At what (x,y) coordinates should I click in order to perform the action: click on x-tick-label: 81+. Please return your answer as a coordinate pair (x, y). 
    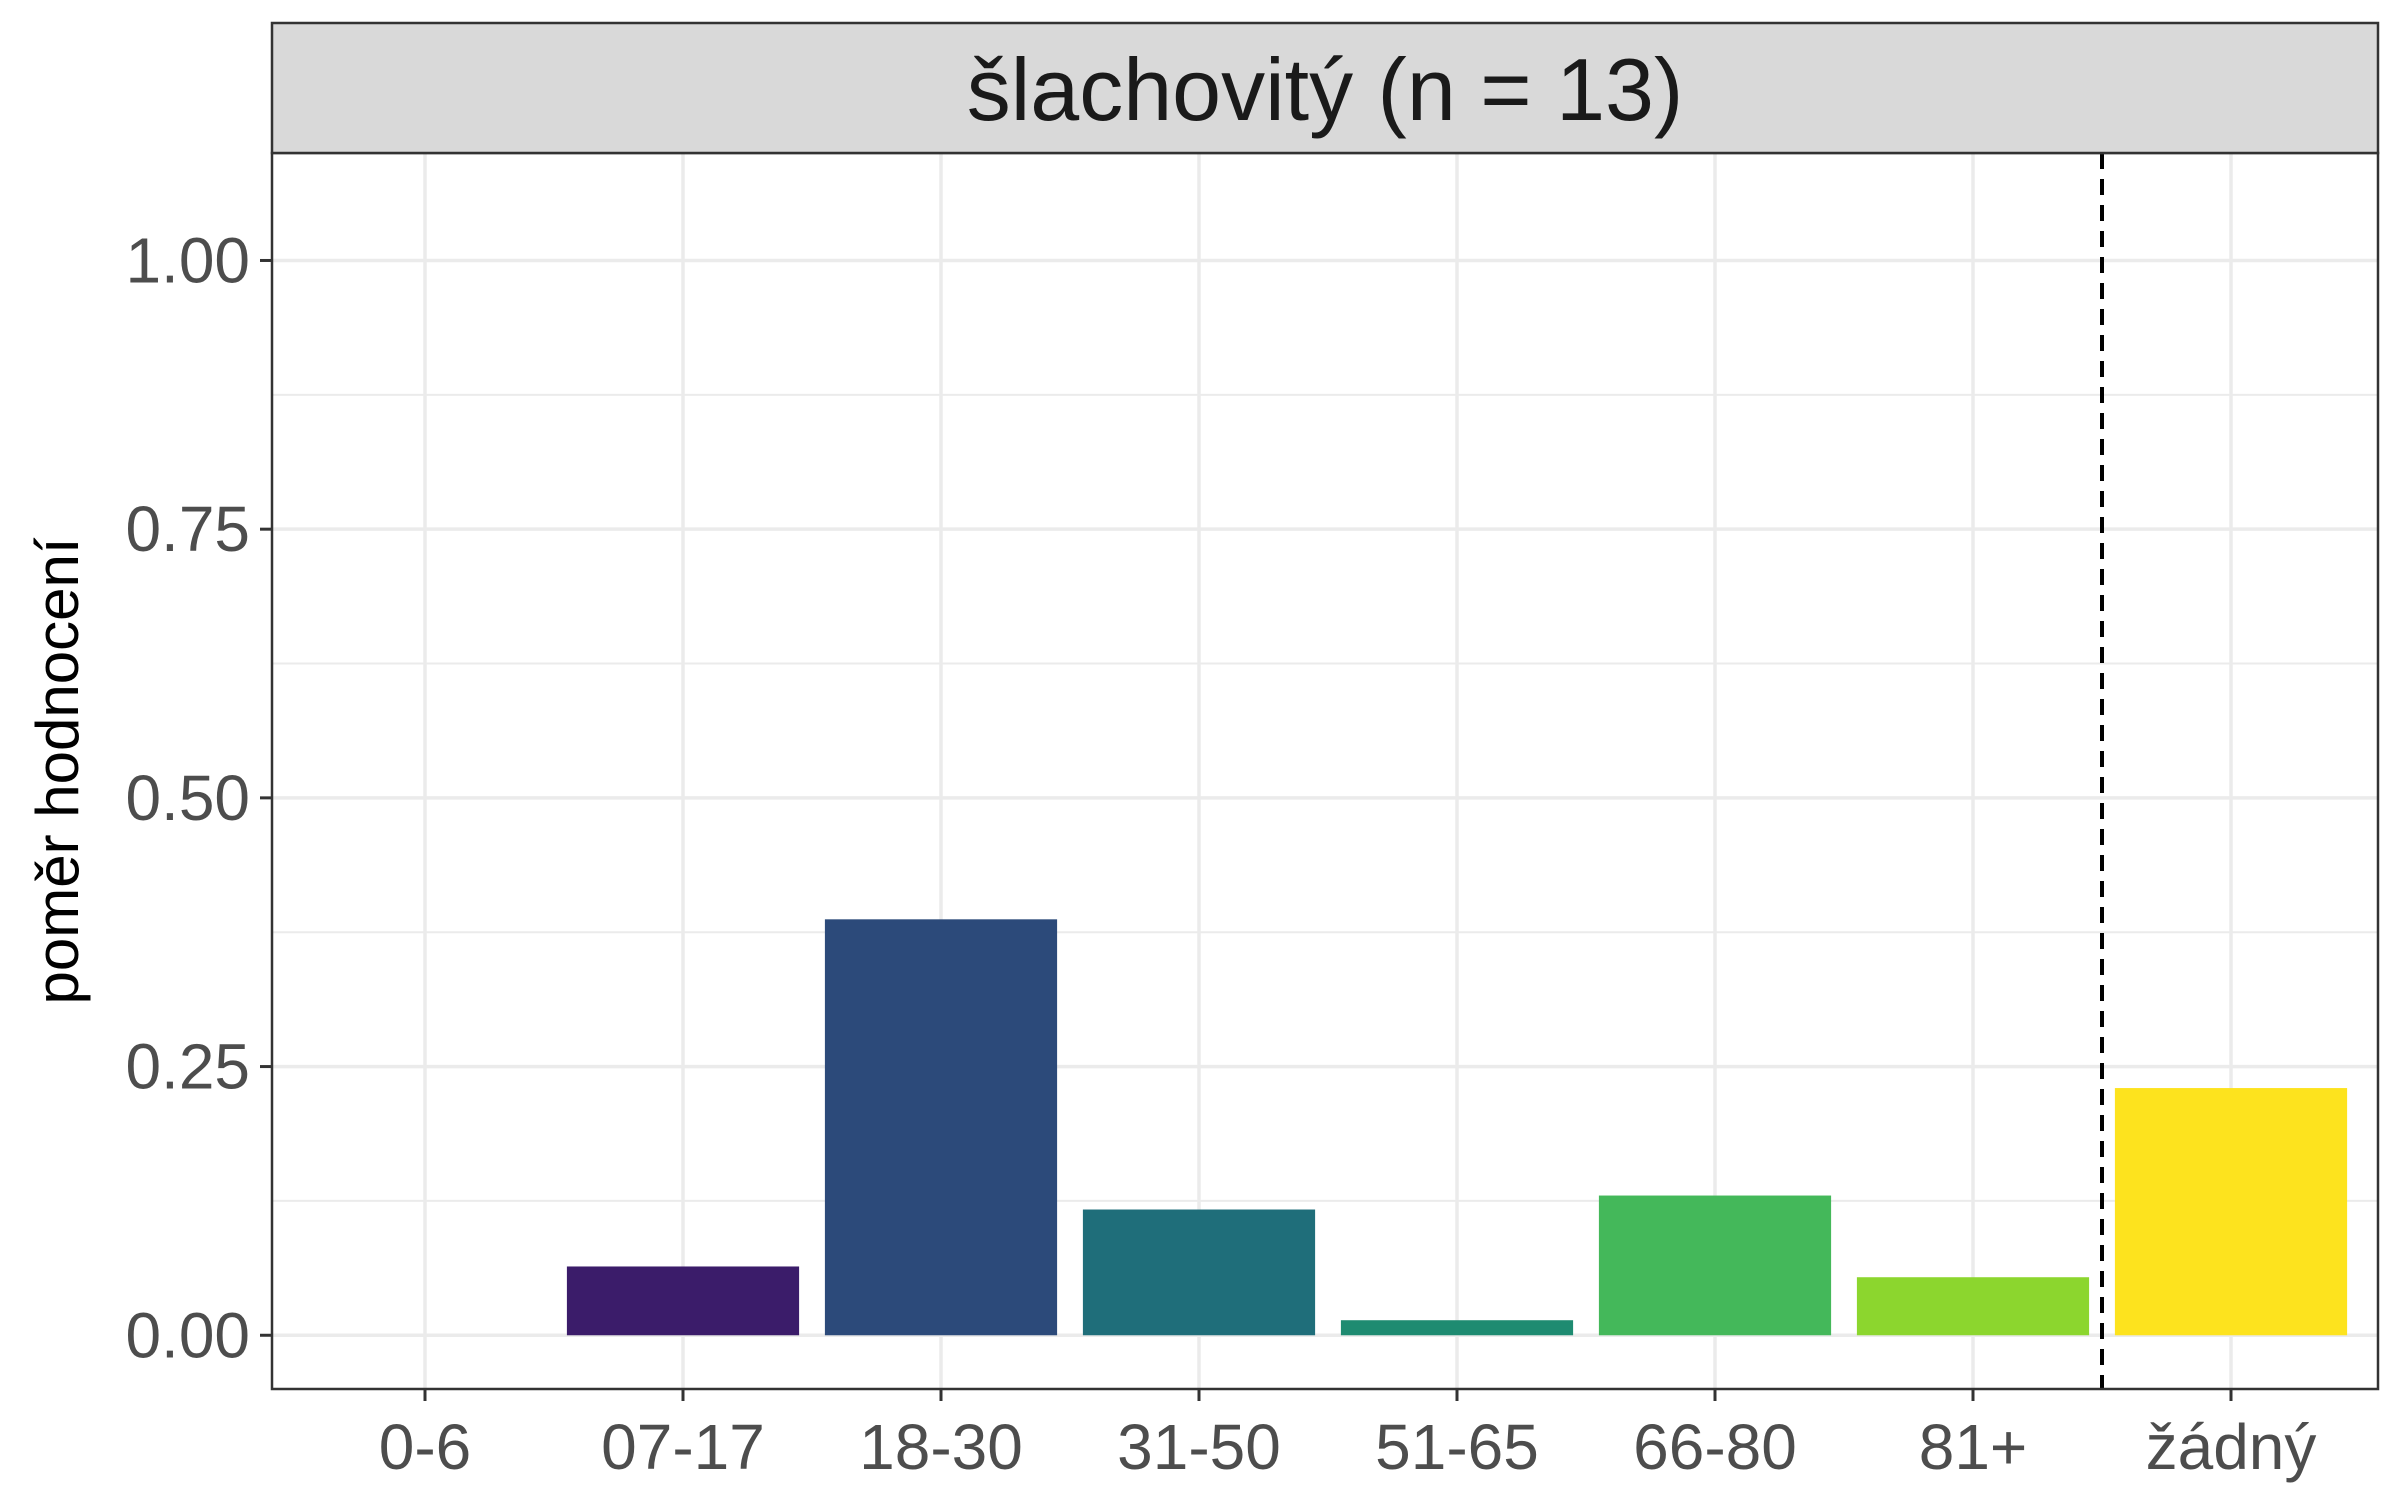
    Looking at the image, I should click on (1973, 1447).